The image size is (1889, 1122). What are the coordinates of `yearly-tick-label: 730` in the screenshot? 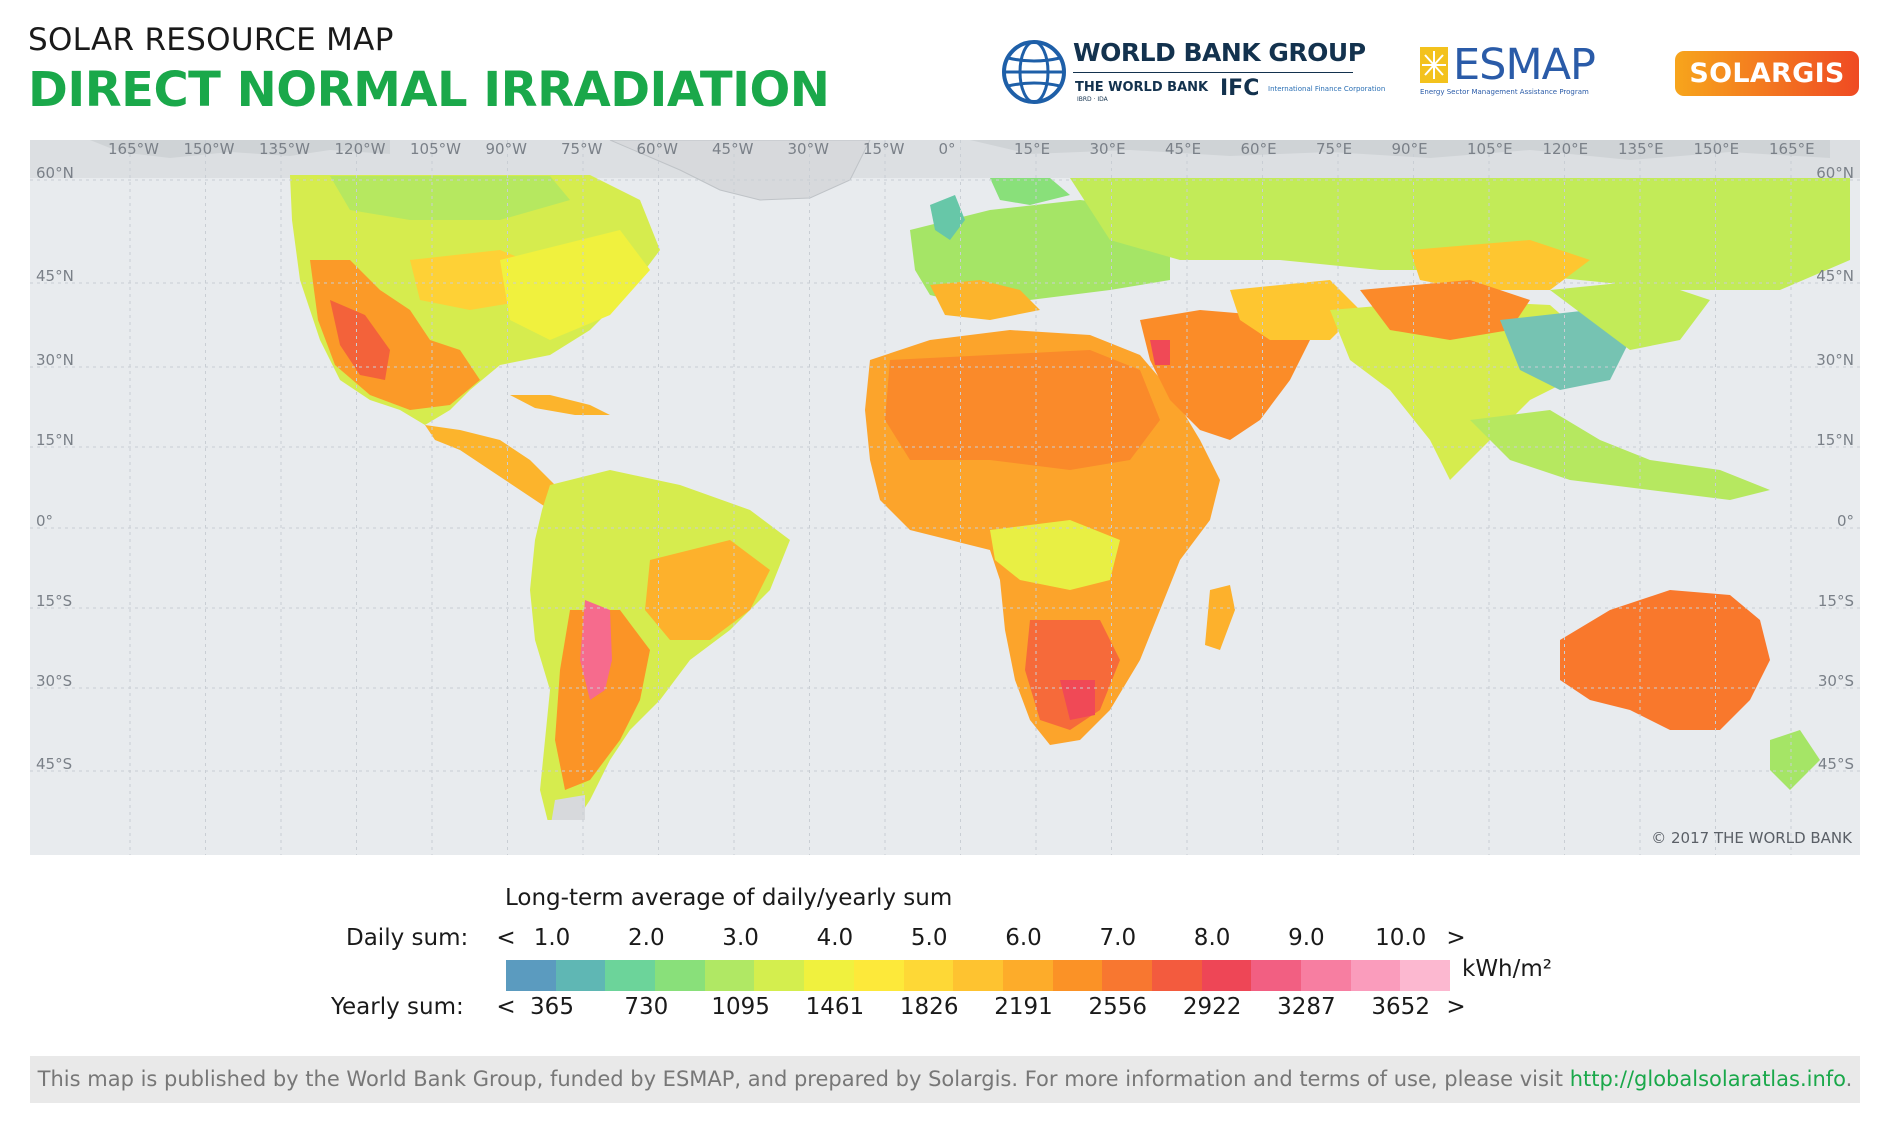 It's located at (646, 1007).